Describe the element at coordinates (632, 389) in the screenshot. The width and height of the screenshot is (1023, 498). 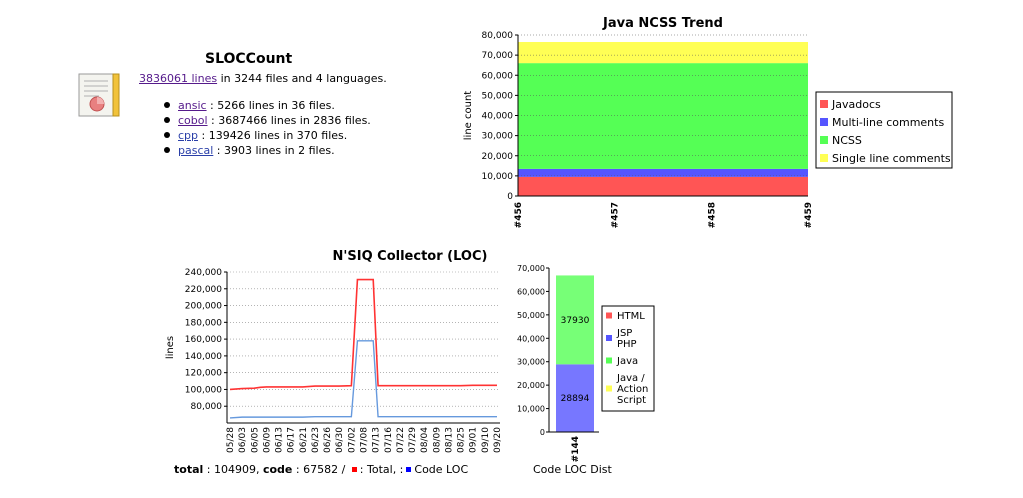
I see `legend-label: Action` at that location.